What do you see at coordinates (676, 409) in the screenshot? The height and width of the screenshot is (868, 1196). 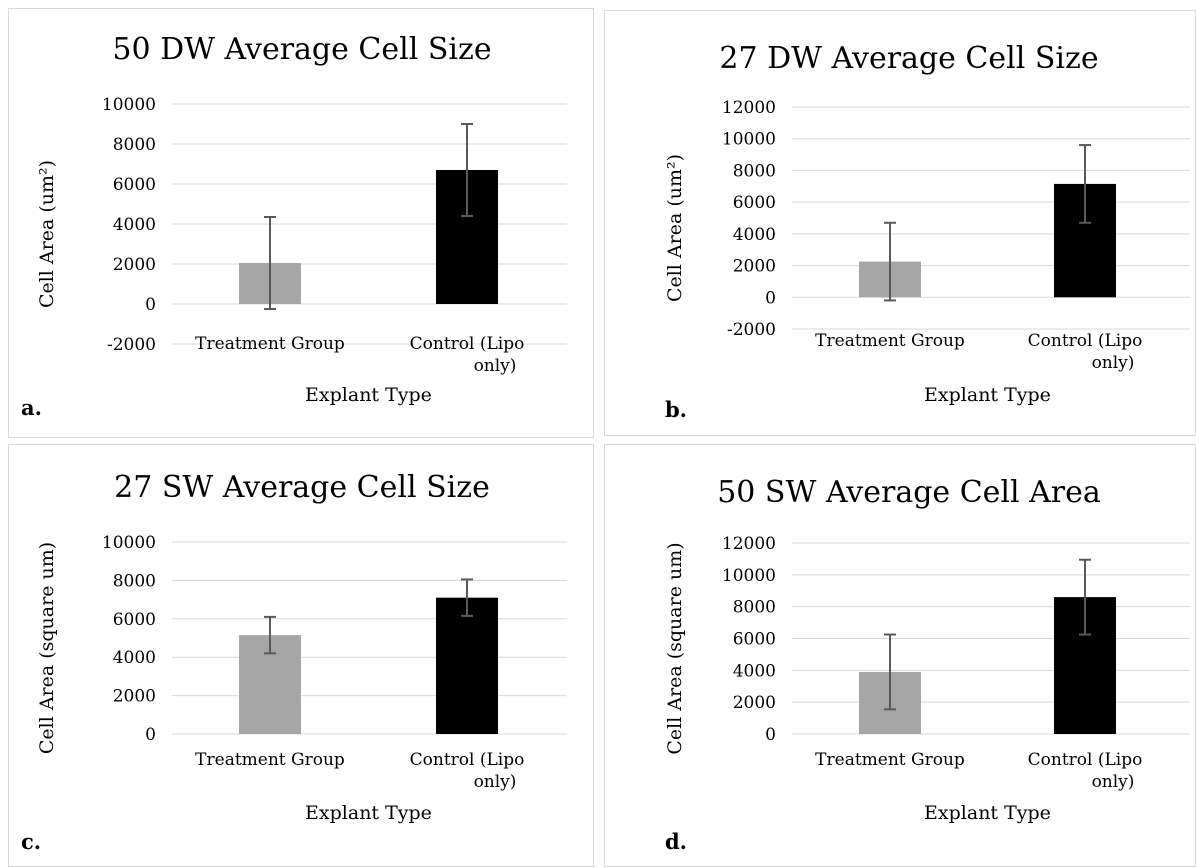 I see `panel-letter: b.` at bounding box center [676, 409].